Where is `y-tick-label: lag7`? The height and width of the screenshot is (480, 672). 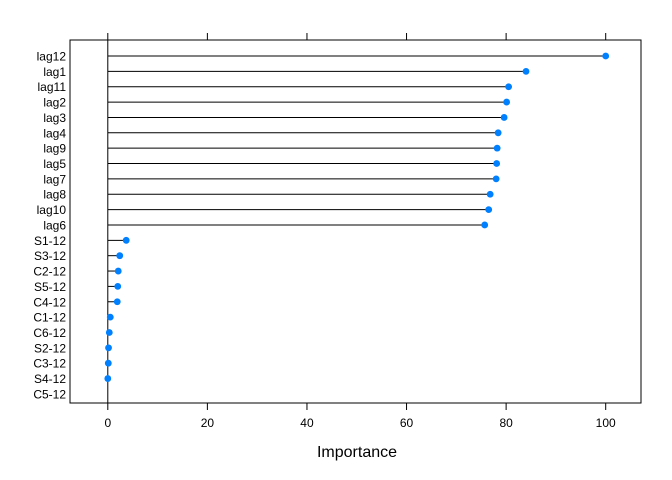
y-tick-label: lag7 is located at coordinates (54, 179).